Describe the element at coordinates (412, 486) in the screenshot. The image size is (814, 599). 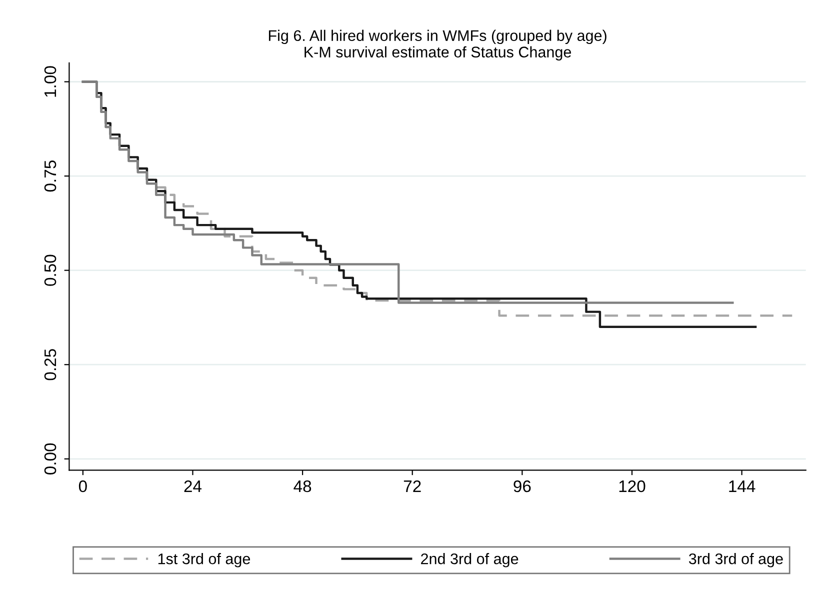
I see `x-tick-label: 72` at that location.